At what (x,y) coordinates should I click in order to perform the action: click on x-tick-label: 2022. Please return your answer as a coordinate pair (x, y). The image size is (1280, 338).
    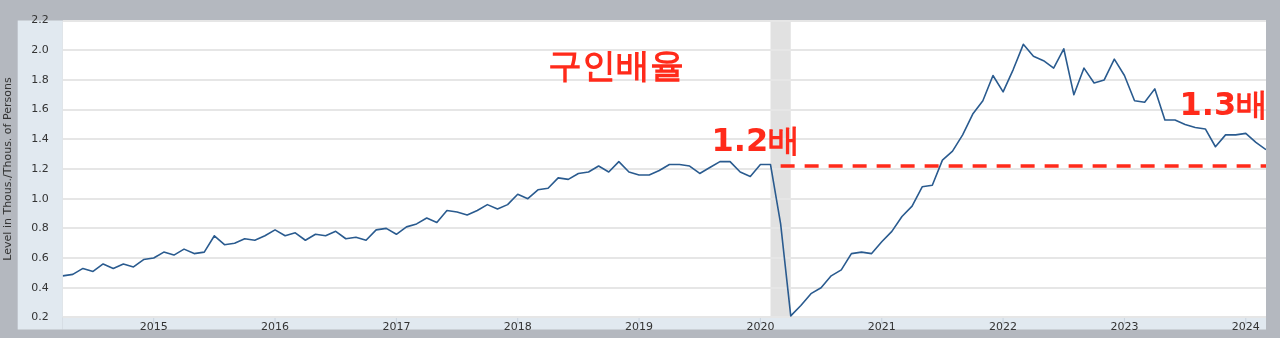
    Looking at the image, I should click on (1003, 326).